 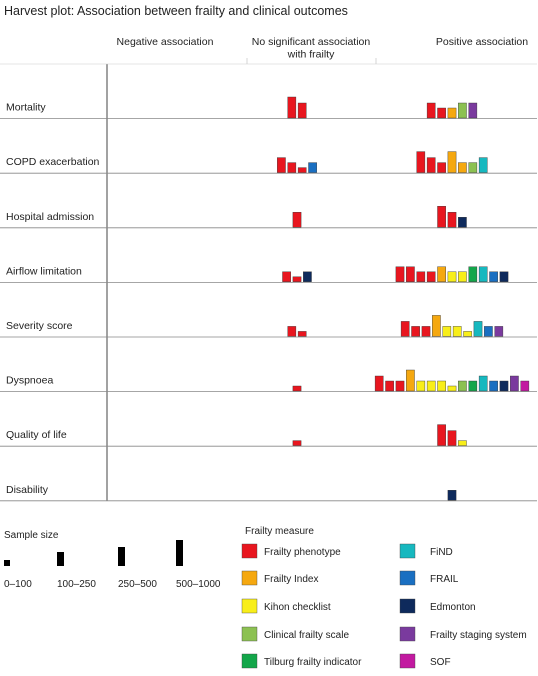 I want to click on outcome-row-quality-of-life: Quality of life, so click(x=236, y=435).